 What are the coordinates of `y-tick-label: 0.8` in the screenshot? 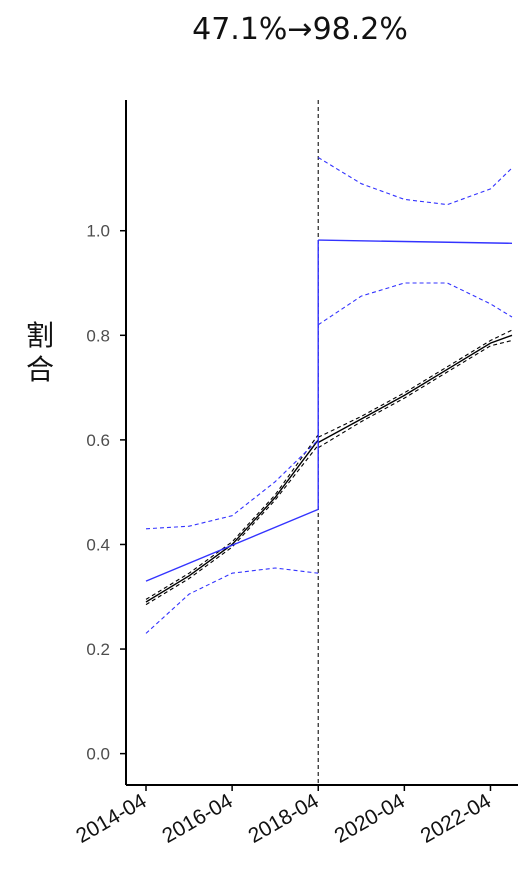 It's located at (98, 335).